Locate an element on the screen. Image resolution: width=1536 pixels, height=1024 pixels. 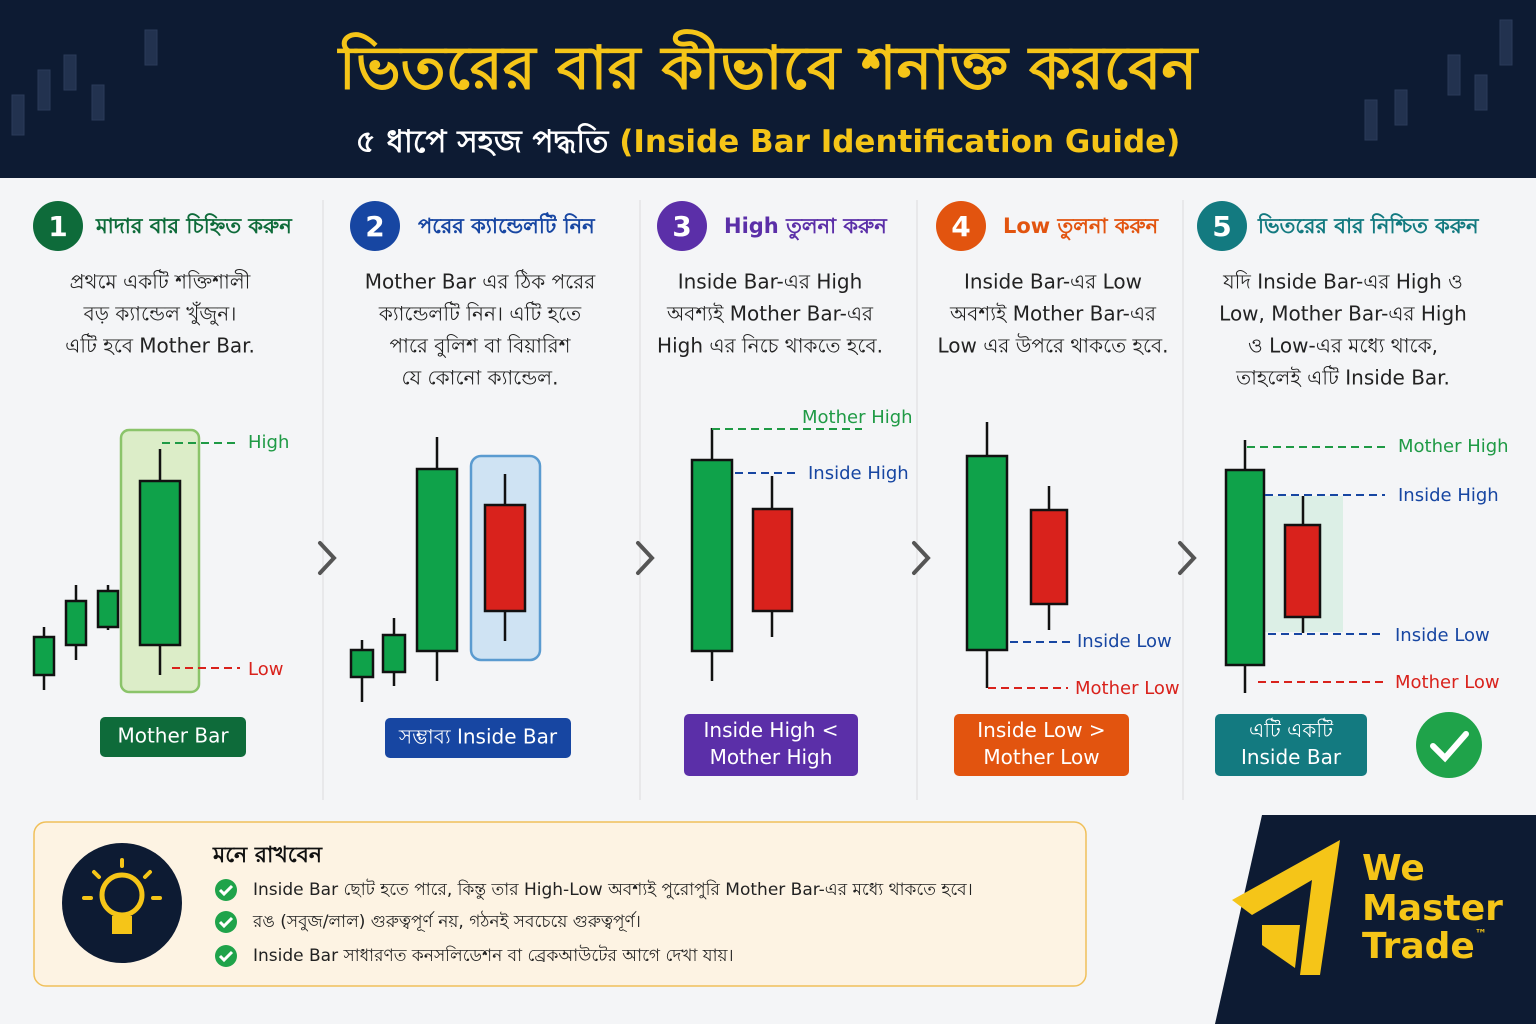
step-description: যদি Inside Bar-এর High ও is located at coordinates (1342, 282).